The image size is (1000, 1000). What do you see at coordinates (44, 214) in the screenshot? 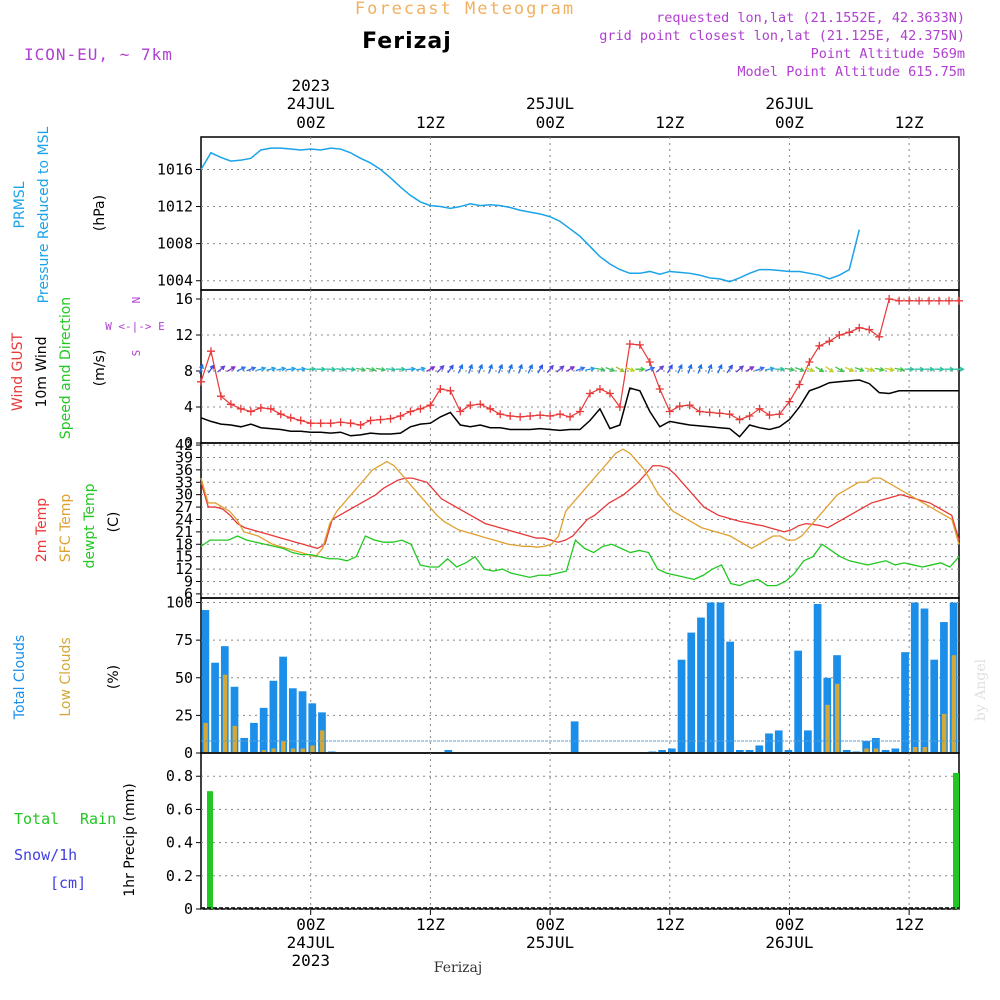
I see `prmsl-desc-label: Pressure Reduced to MSL` at bounding box center [44, 214].